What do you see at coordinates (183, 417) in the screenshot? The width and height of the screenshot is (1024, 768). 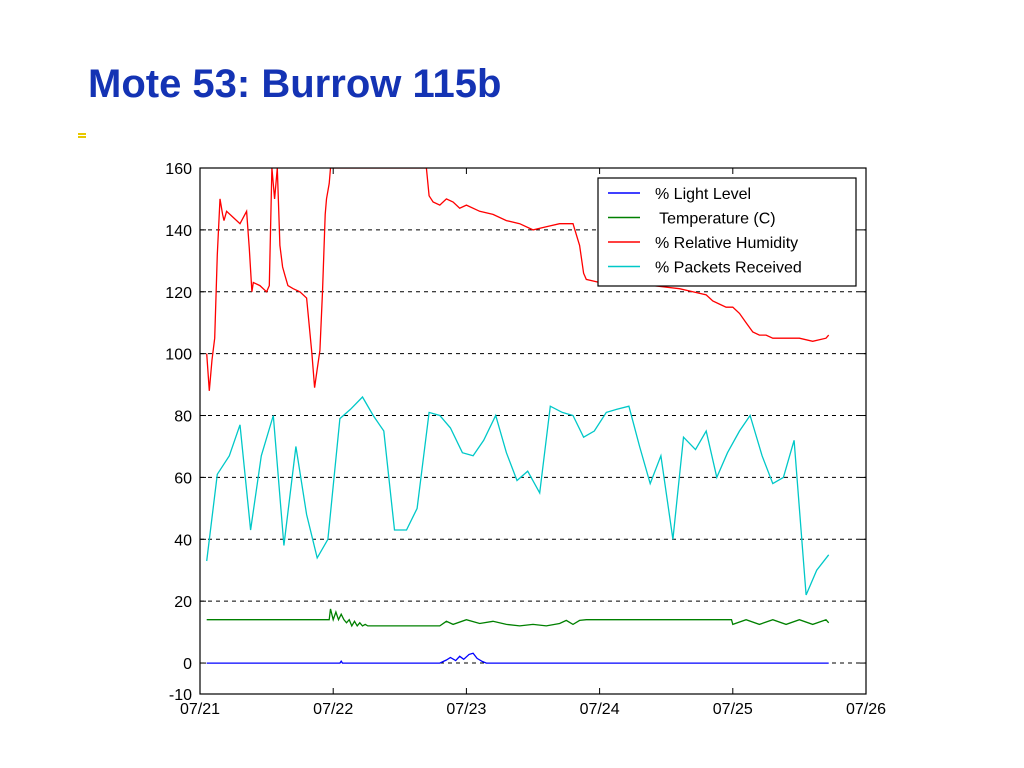 I see `y-tick-label: 80` at bounding box center [183, 417].